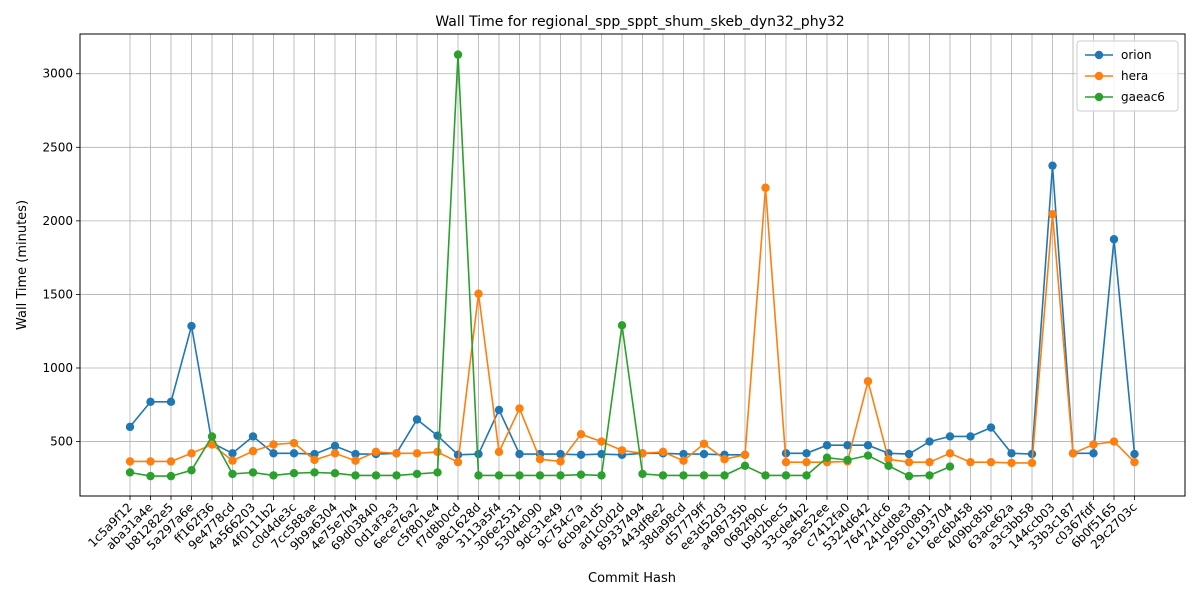  Describe the element at coordinates (22, 265) in the screenshot. I see `y-axis-label: Wall Time (minutes)` at that location.